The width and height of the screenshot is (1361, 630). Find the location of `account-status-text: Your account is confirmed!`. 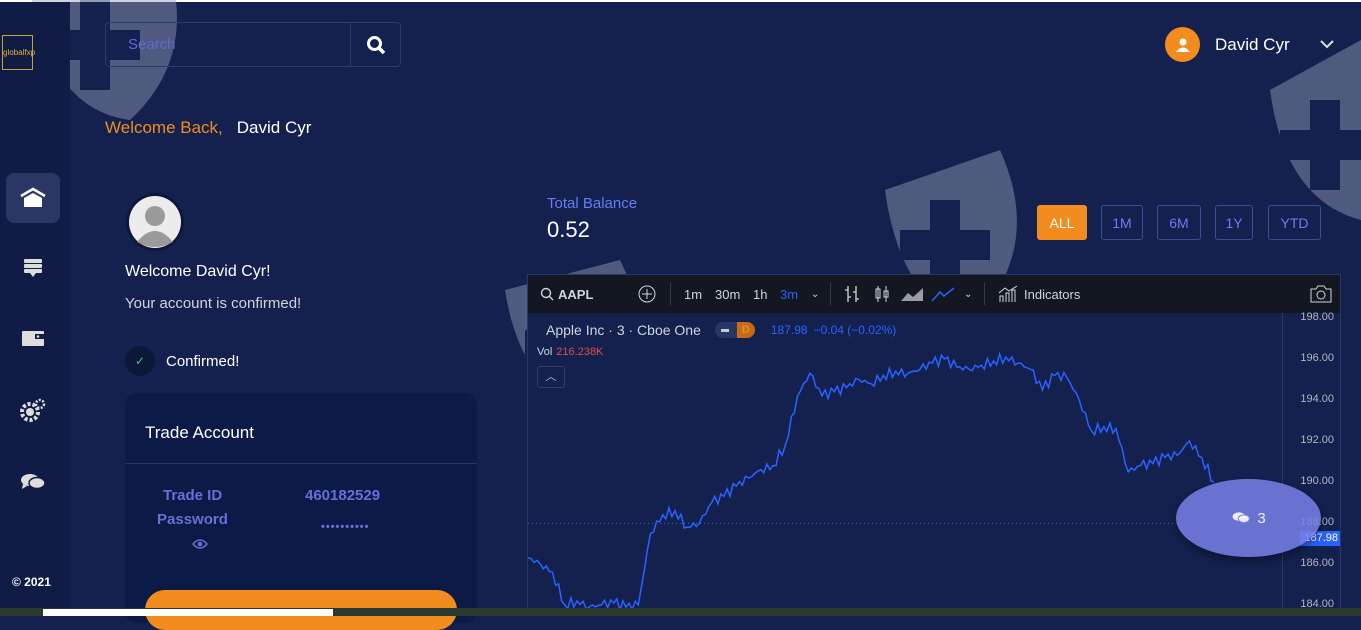

account-status-text: Your account is confirmed! is located at coordinates (213, 303).